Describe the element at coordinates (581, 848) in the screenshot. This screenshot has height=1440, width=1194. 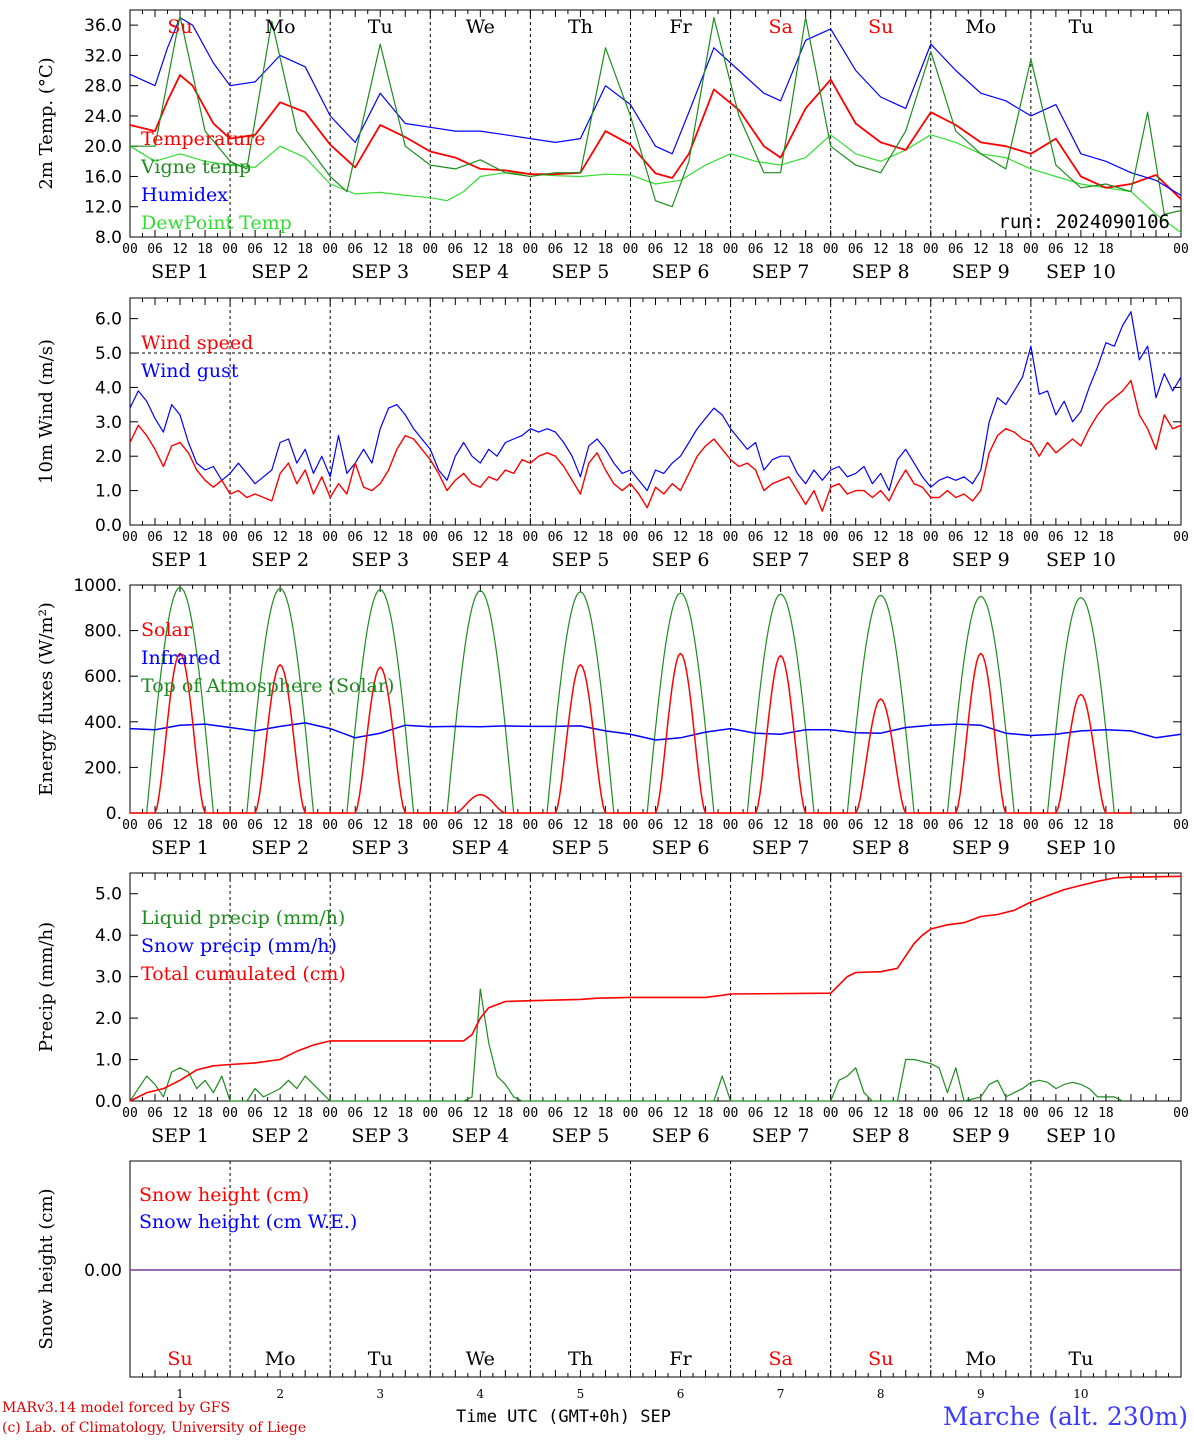
I see `energy-date-label: SEP 5` at that location.